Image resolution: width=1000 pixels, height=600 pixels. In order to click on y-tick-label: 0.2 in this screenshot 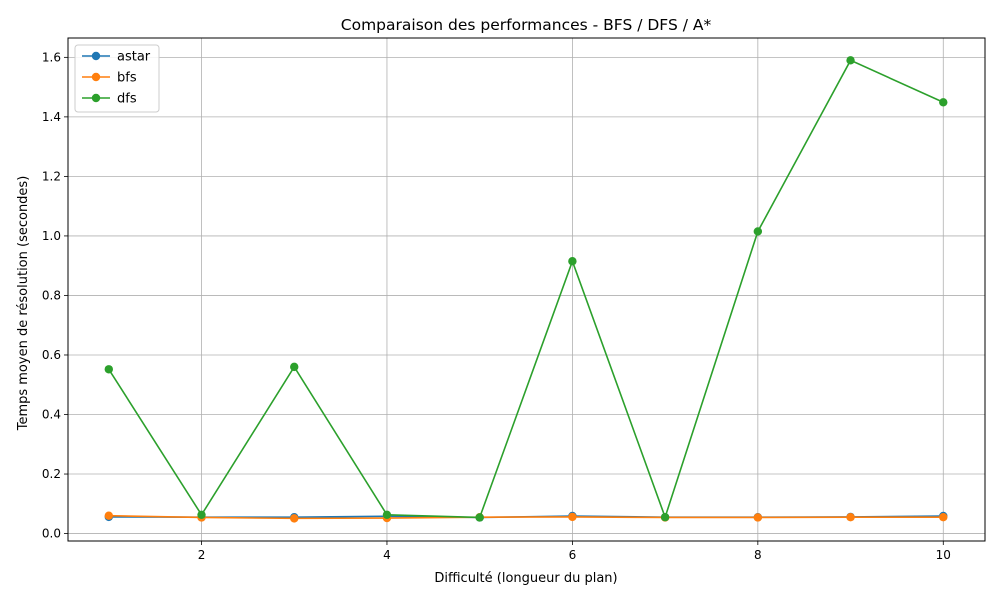, I will do `click(51, 474)`.